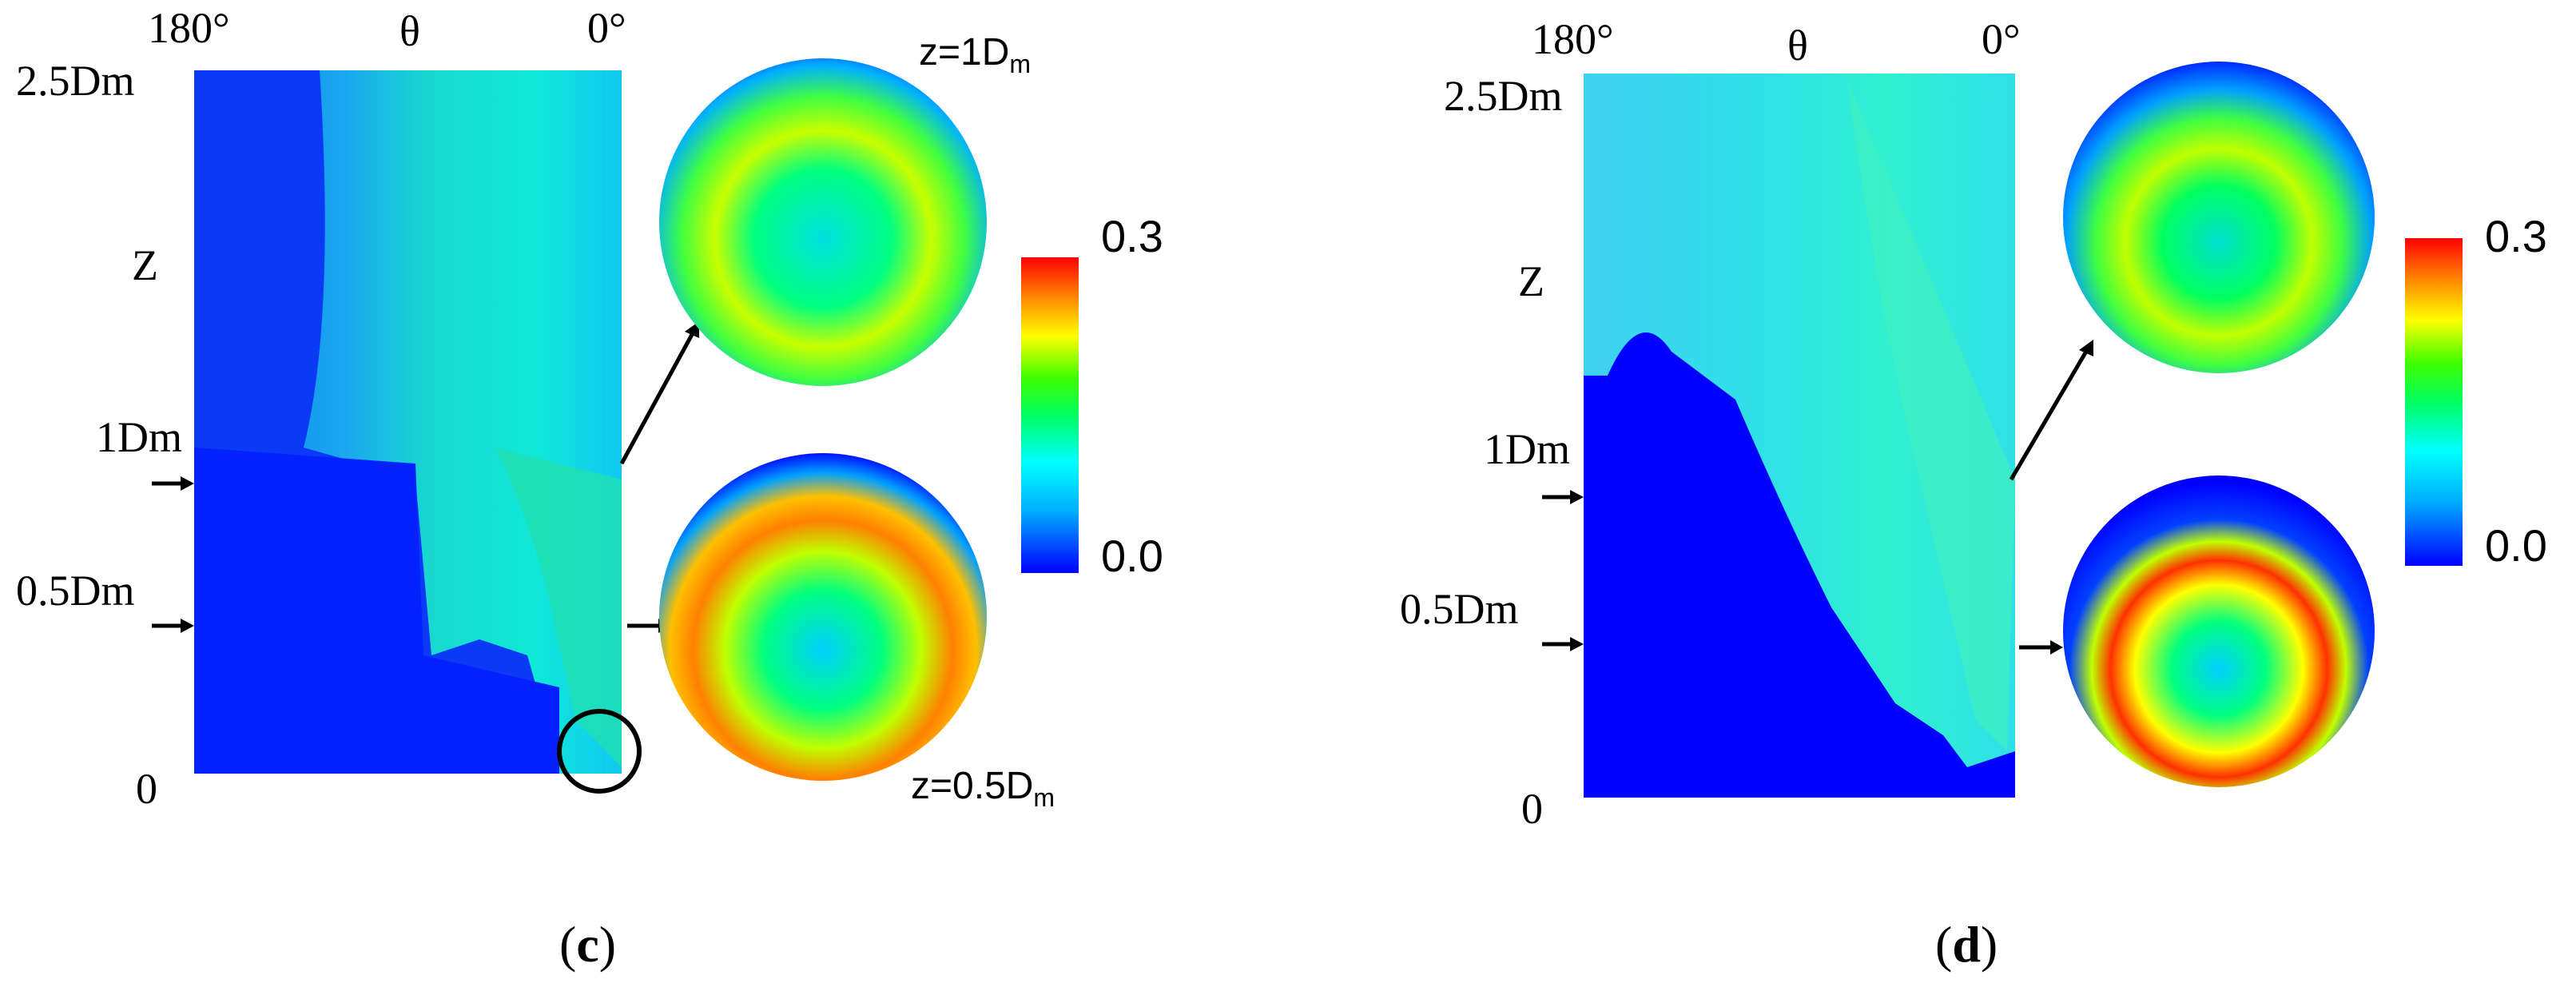 The height and width of the screenshot is (983, 2576). I want to click on slice-bottom-c, so click(823, 617).